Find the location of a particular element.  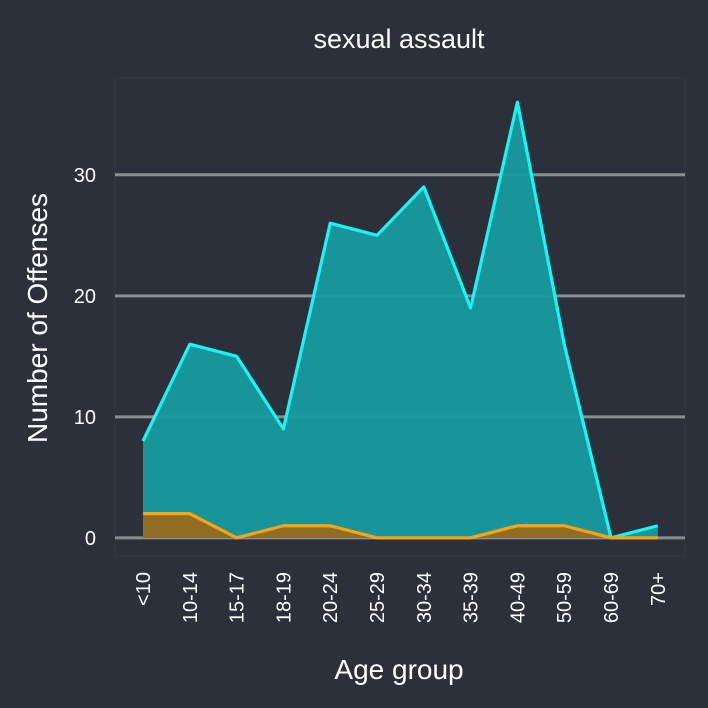

x-tick-label: <10 is located at coordinates (144, 589).